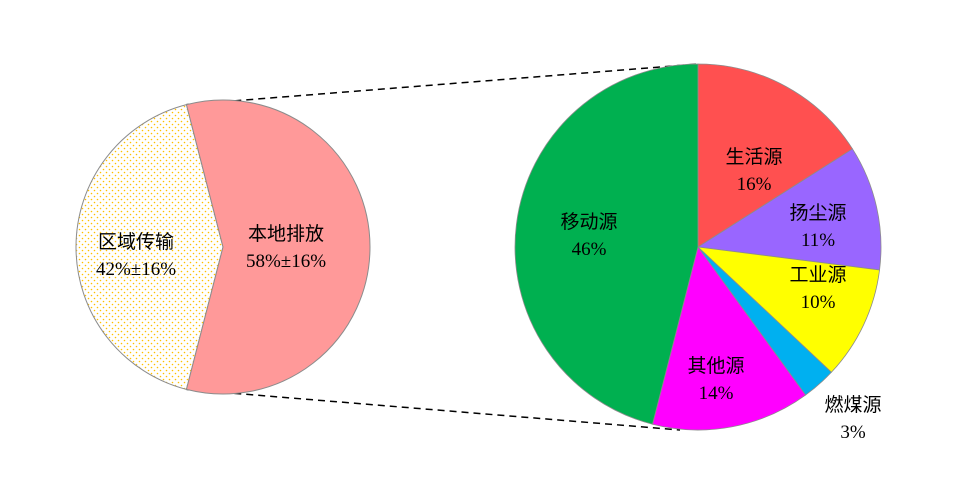 Image resolution: width=958 pixels, height=493 pixels. What do you see at coordinates (433, 409) in the screenshot?
I see `connector-bottom` at bounding box center [433, 409].